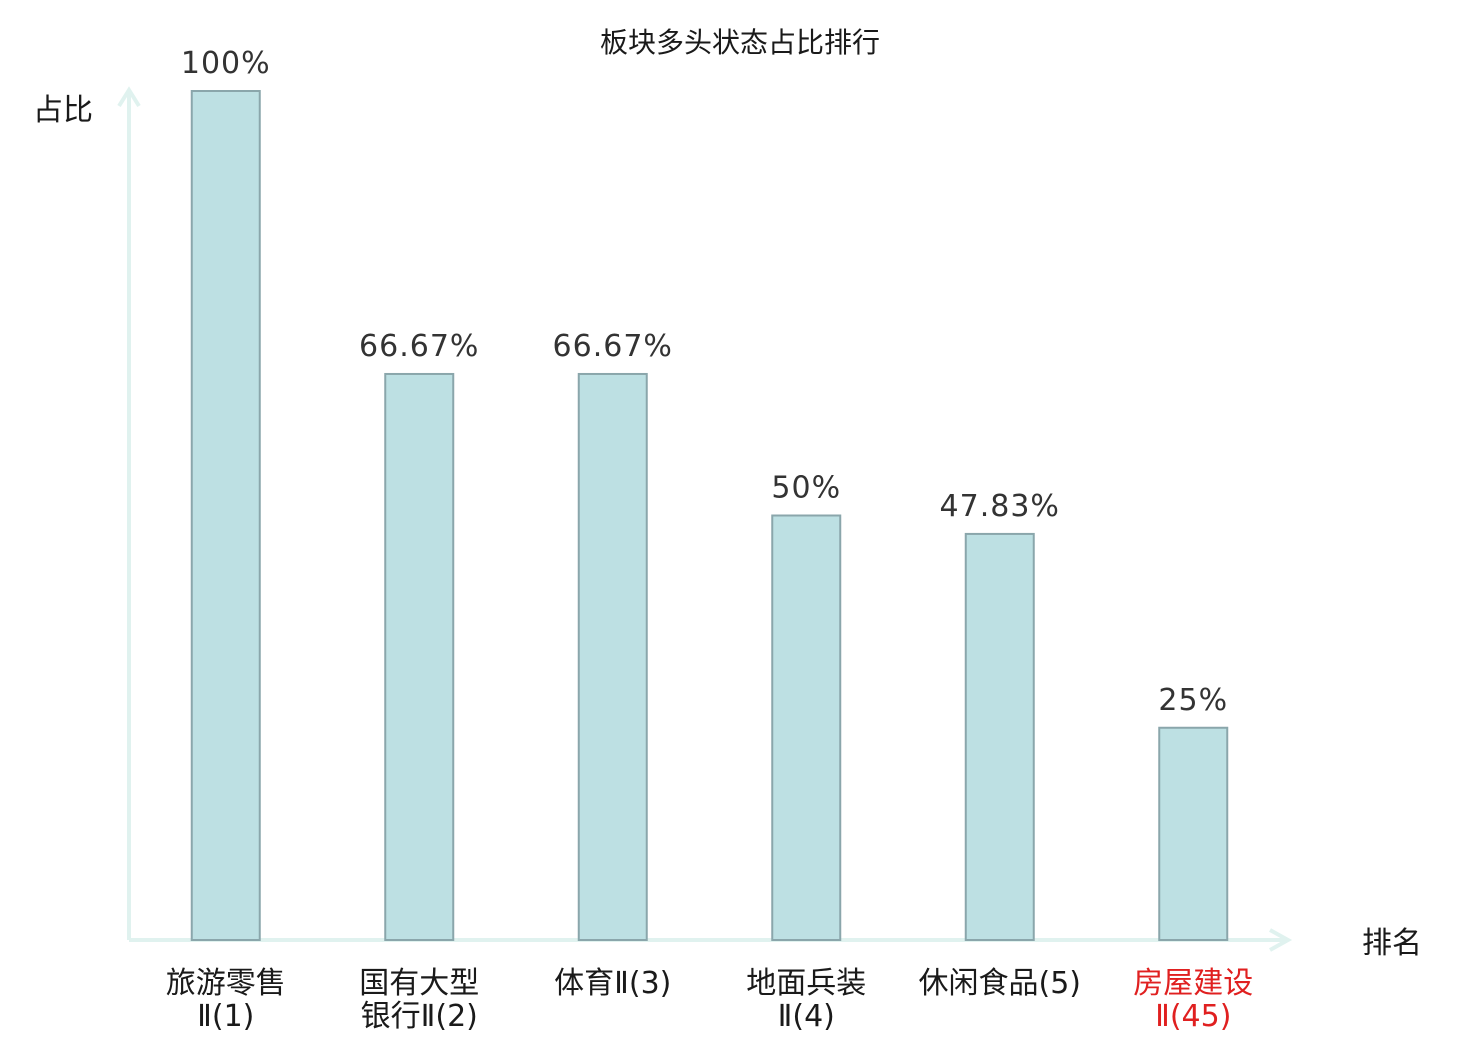 Image resolution: width=1480 pixels, height=1040 pixels. What do you see at coordinates (711, 940) in the screenshot?
I see `x-axis` at bounding box center [711, 940].